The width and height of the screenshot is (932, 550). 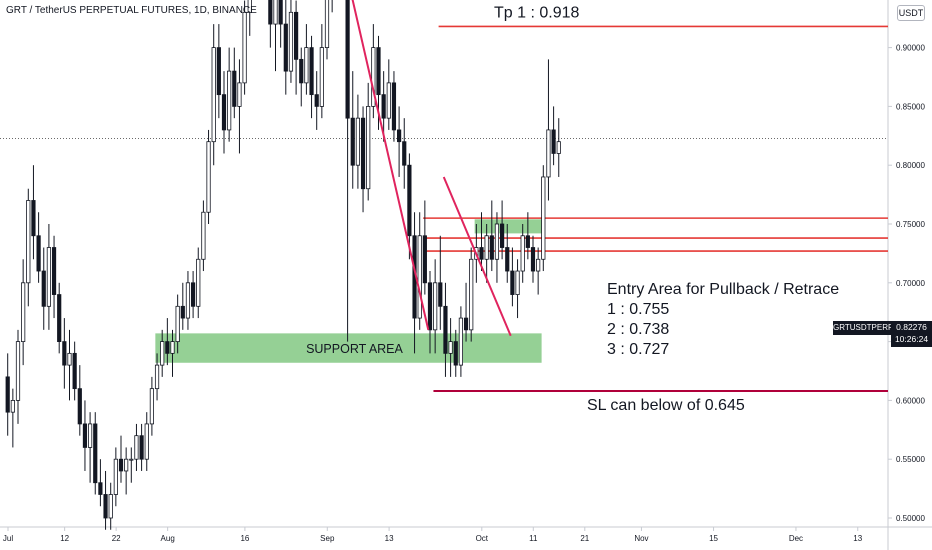 What do you see at coordinates (910, 48) in the screenshot?
I see `y-tick-label: 0.90000` at bounding box center [910, 48].